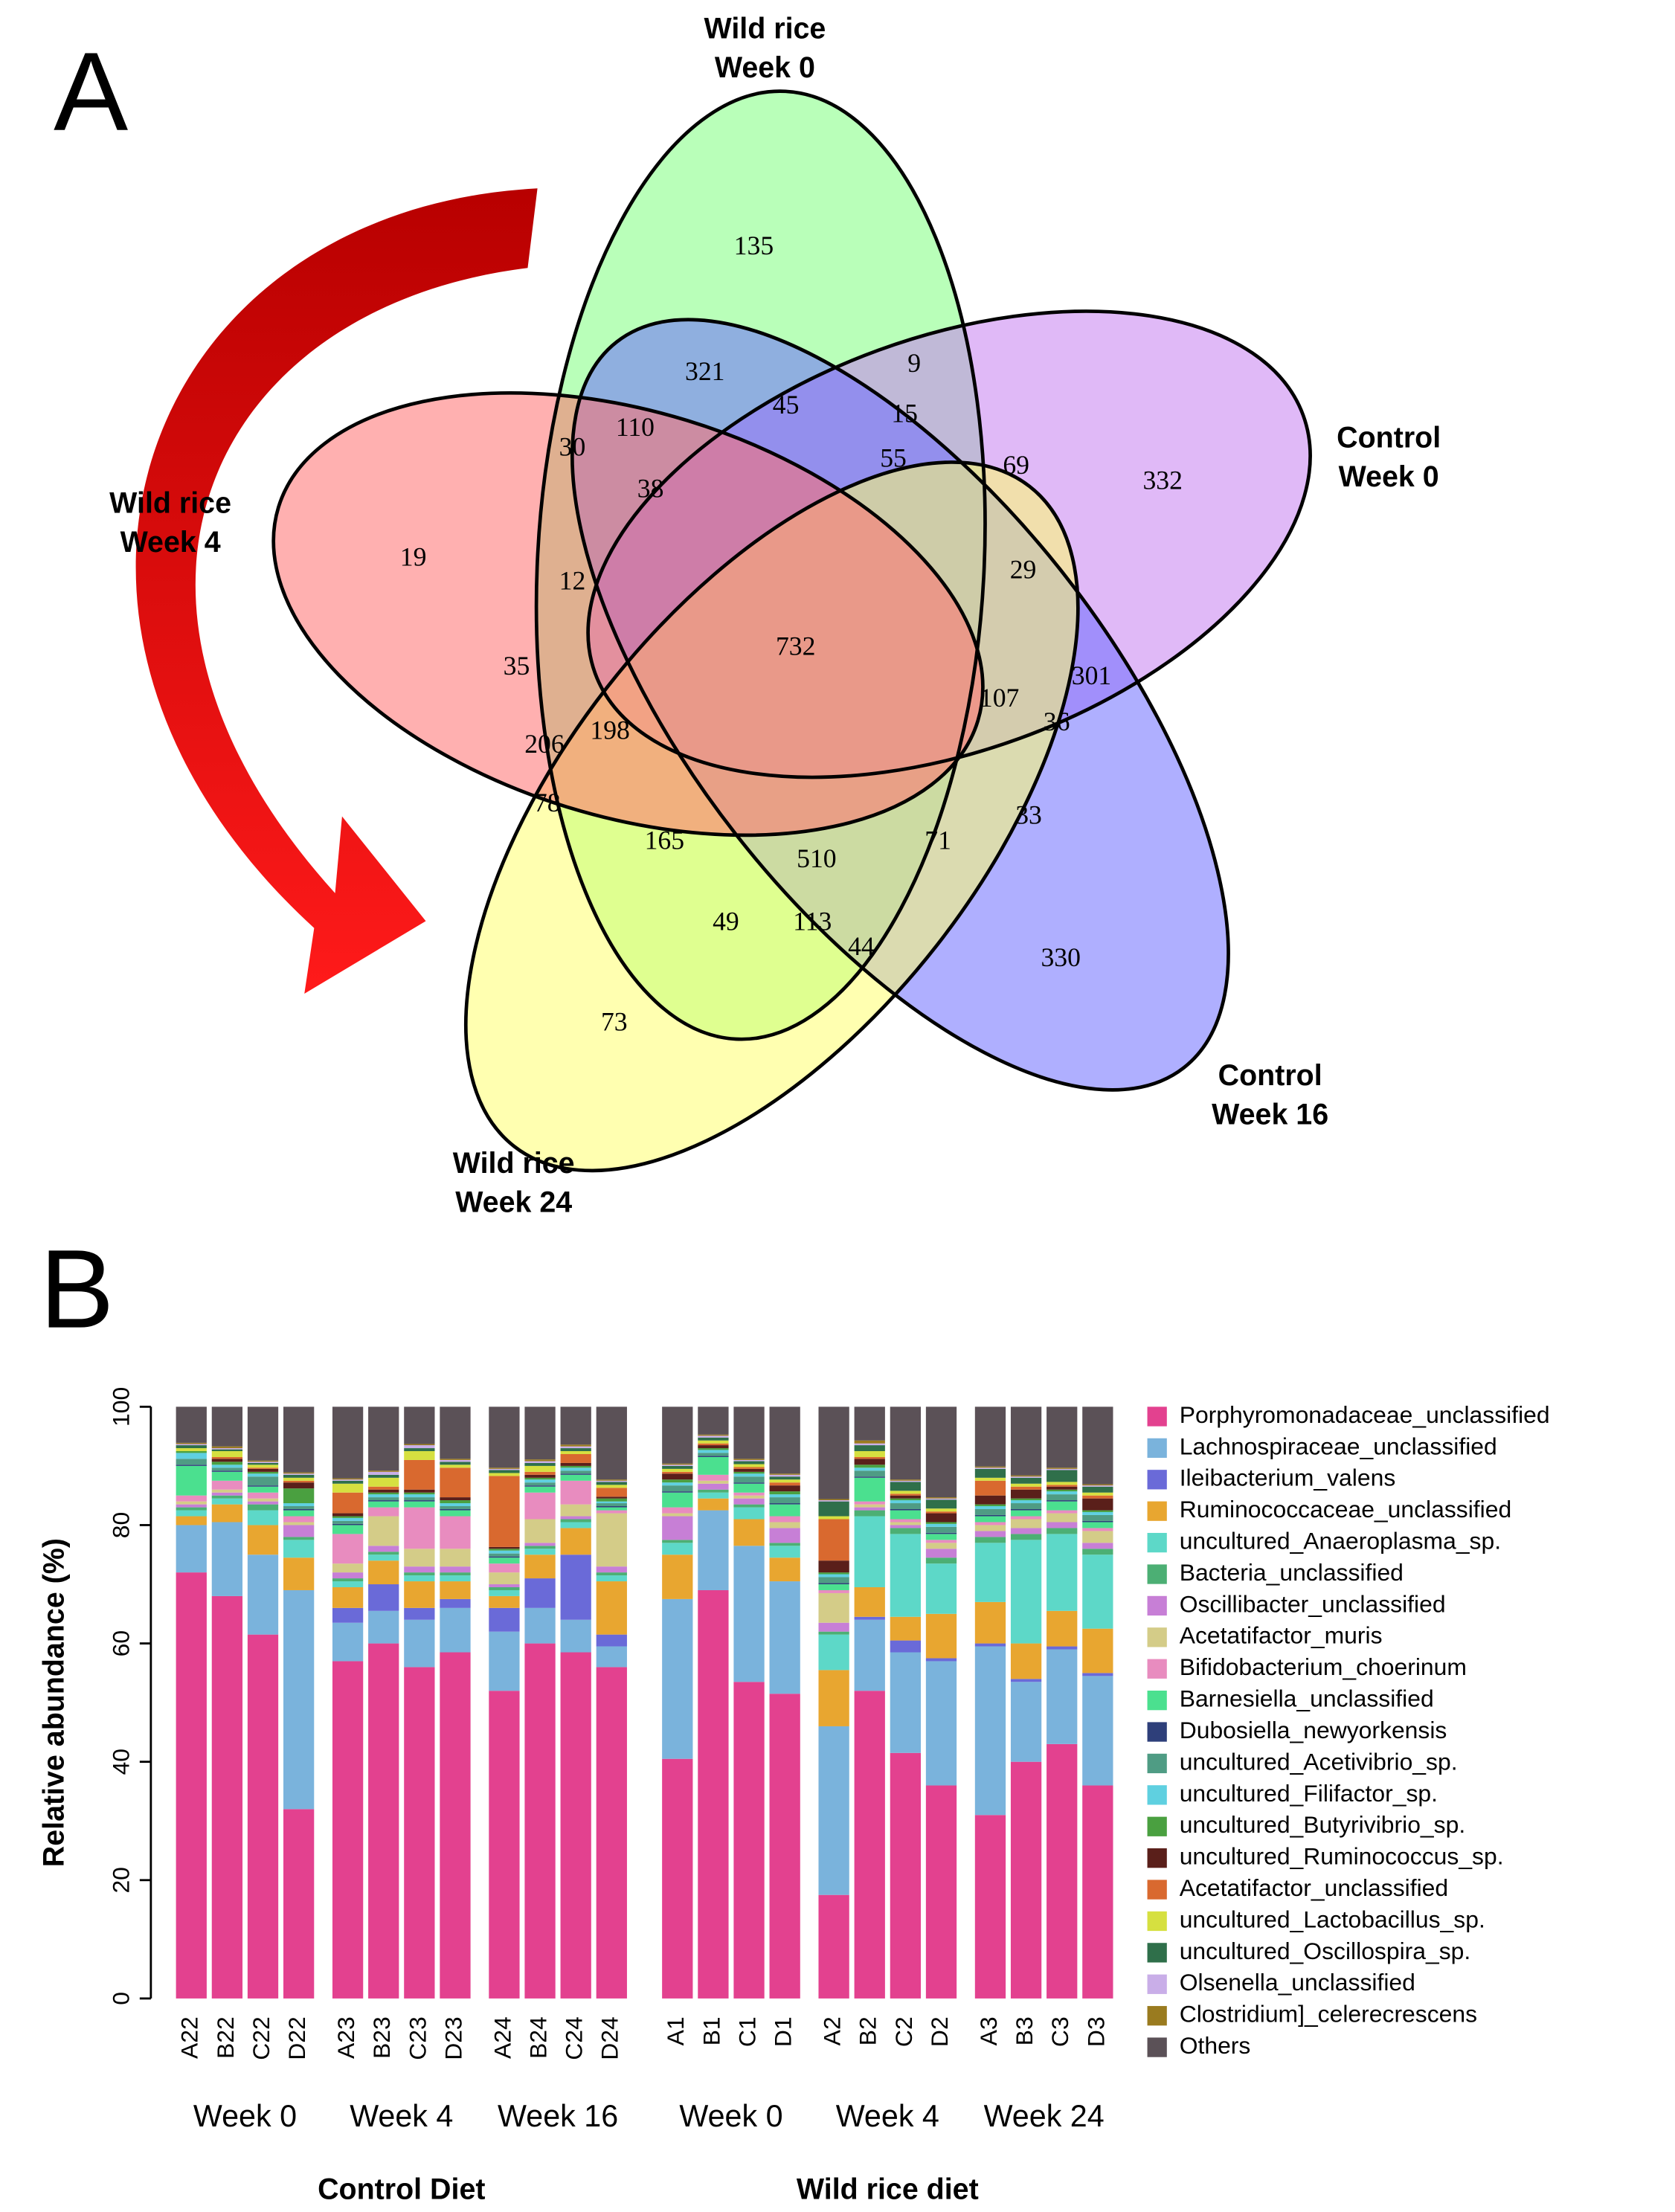  What do you see at coordinates (636, 427) in the screenshot?
I see `region-count: 110` at bounding box center [636, 427].